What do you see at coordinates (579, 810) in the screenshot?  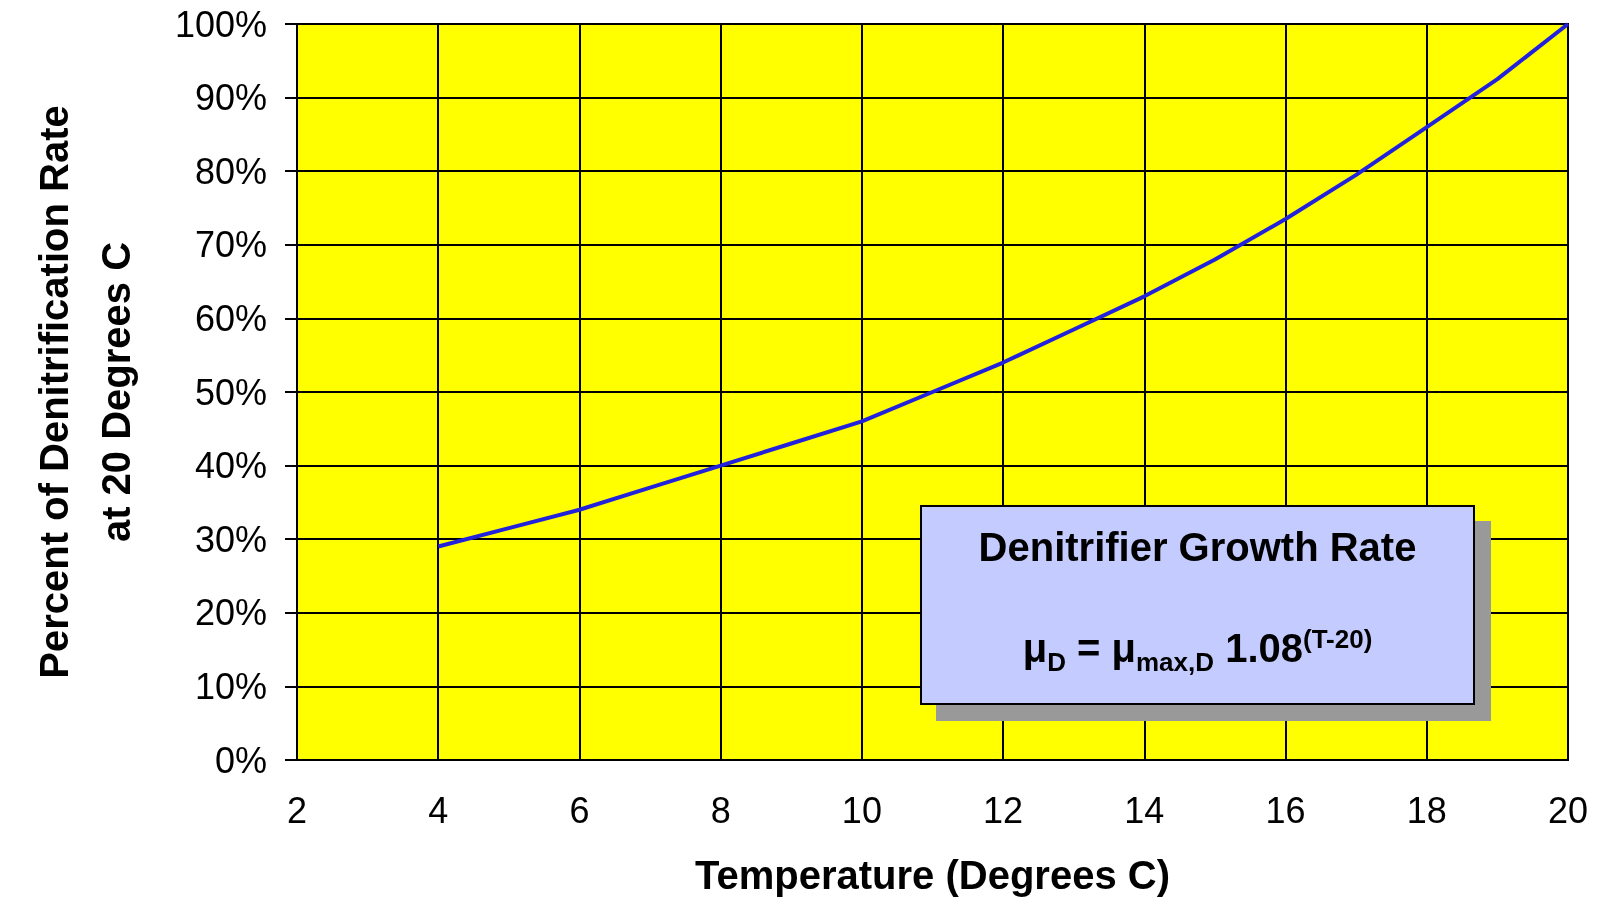 I see `x-tick-label: 6` at bounding box center [579, 810].